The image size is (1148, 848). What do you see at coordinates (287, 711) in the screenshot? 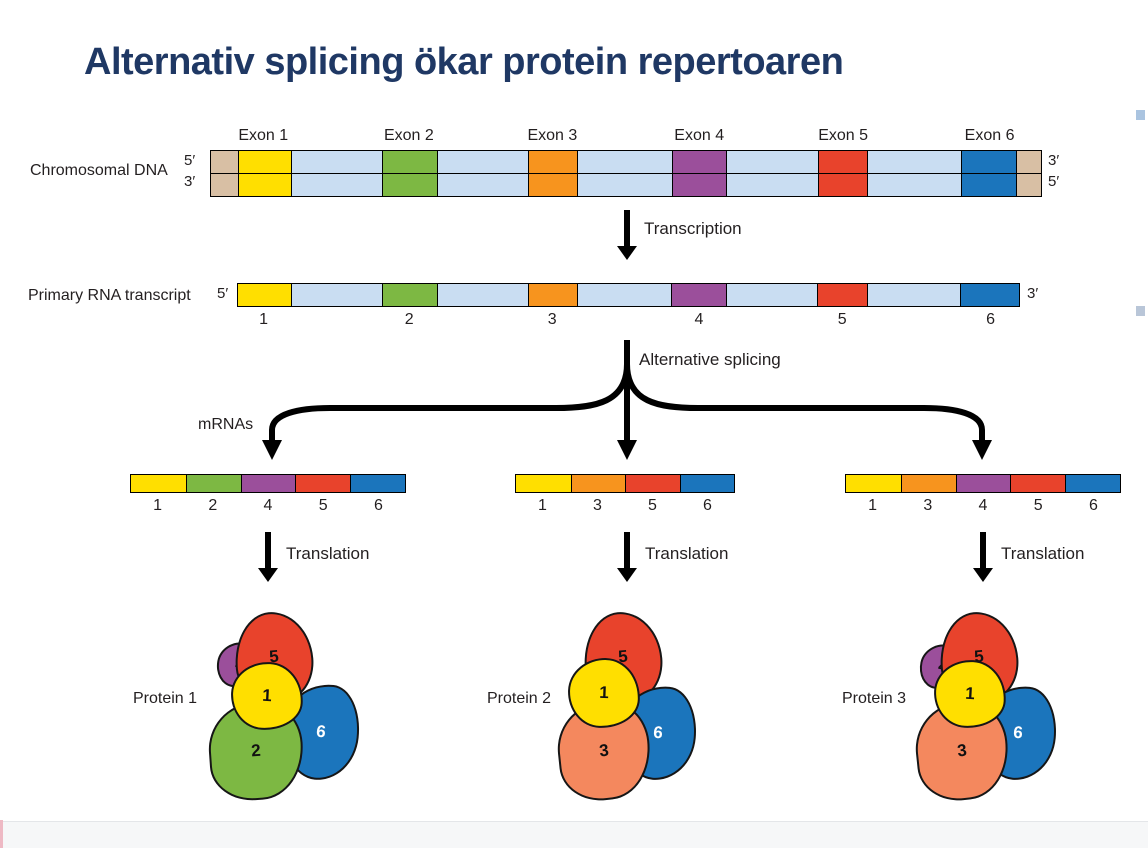
I see `protein-1: 45126` at bounding box center [287, 711].